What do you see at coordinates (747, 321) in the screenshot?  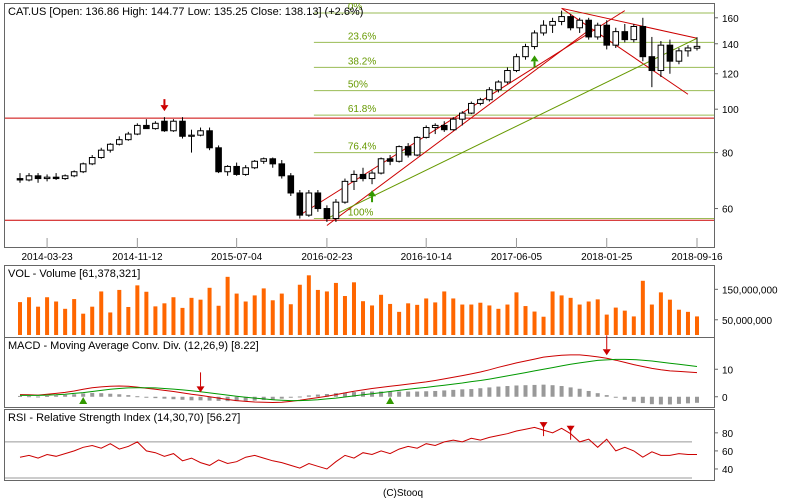 I see `volume-y-tick-label: 50,000,000` at bounding box center [747, 321].